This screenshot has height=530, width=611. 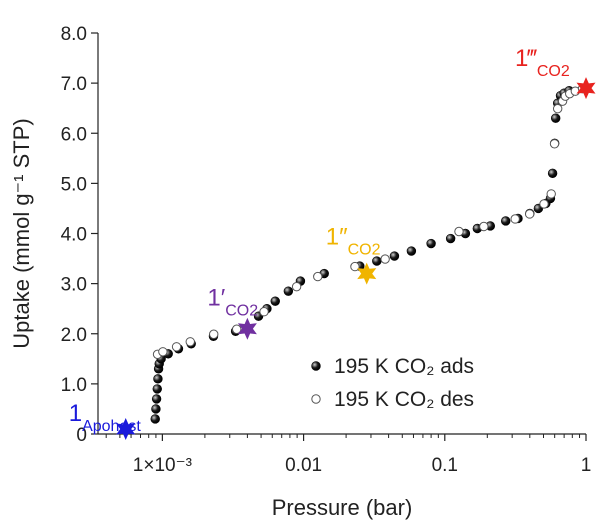 What do you see at coordinates (404, 399) in the screenshot?
I see `legend-des-label: 195 K CO₂ des` at bounding box center [404, 399].